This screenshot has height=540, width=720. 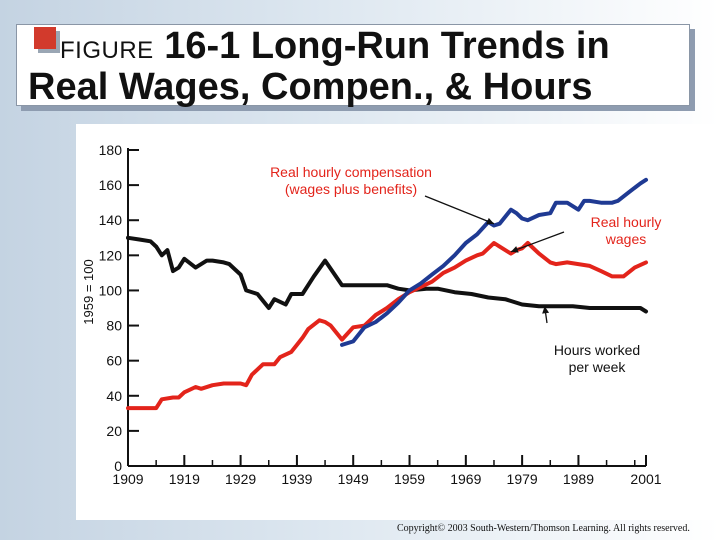 I want to click on x-tick-label: 1969, so click(x=465, y=479).